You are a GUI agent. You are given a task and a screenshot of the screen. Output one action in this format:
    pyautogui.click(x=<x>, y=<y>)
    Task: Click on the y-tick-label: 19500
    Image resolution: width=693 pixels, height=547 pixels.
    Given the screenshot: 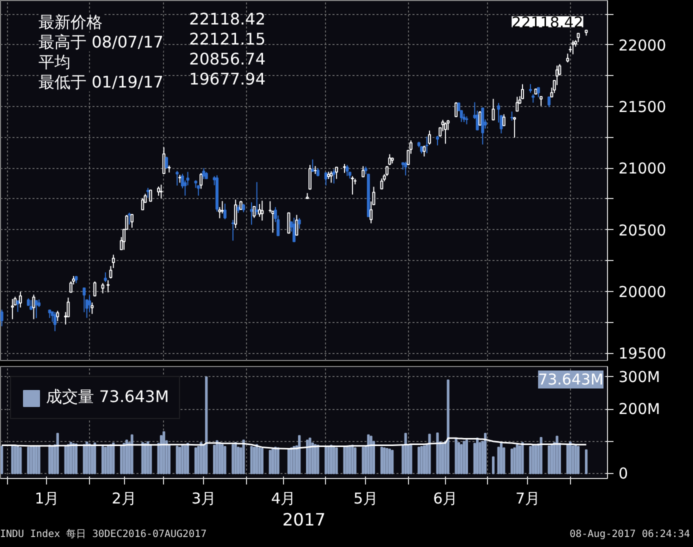 What is the action you would take?
    pyautogui.click(x=642, y=353)
    